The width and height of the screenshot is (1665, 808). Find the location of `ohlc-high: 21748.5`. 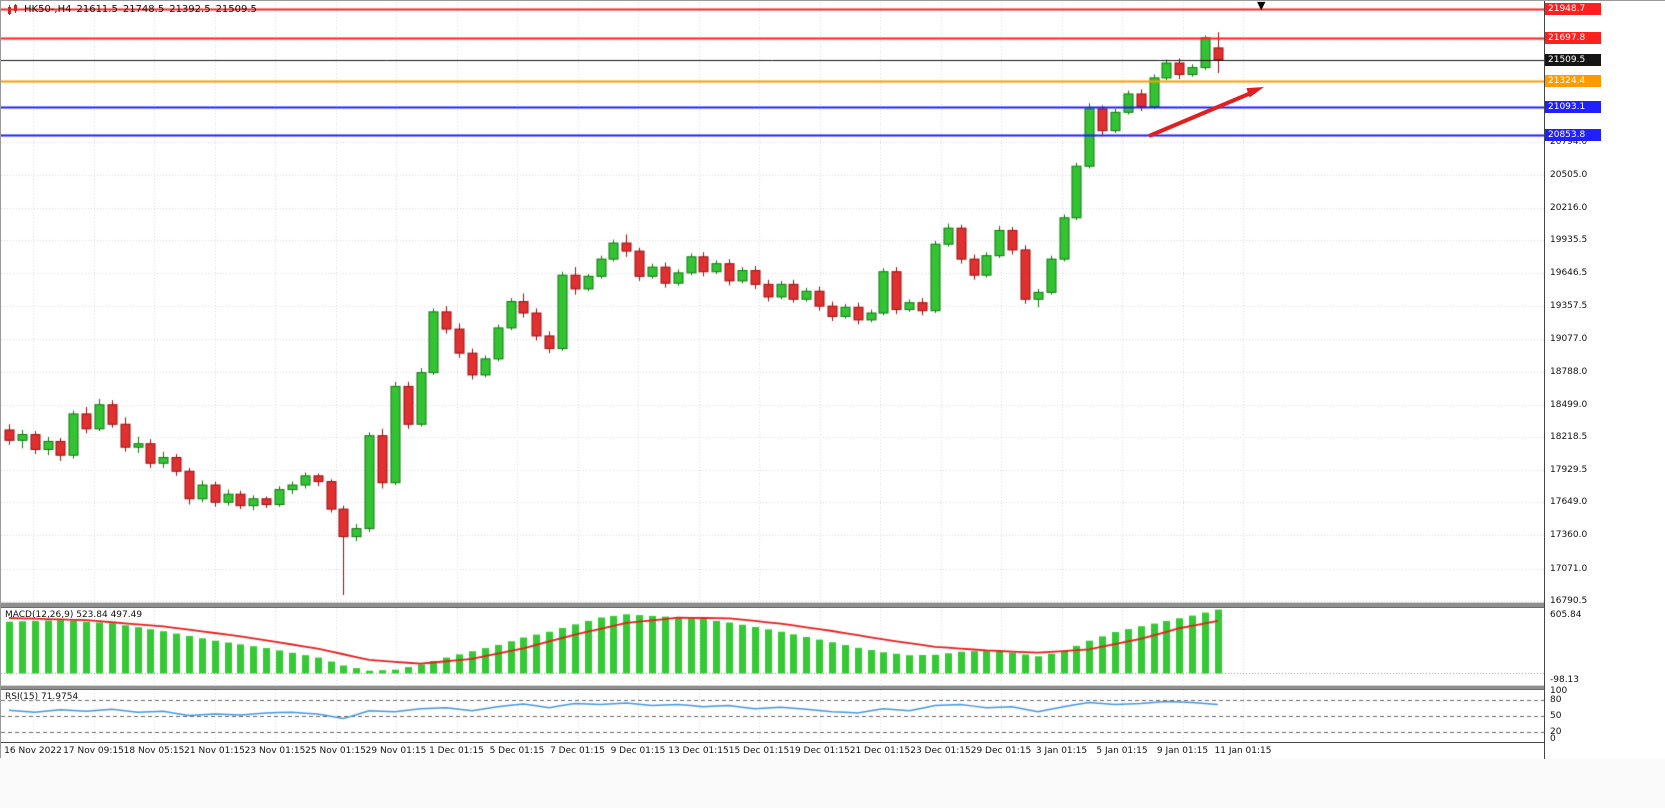

ohlc-high: 21748.5 is located at coordinates (143, 9).